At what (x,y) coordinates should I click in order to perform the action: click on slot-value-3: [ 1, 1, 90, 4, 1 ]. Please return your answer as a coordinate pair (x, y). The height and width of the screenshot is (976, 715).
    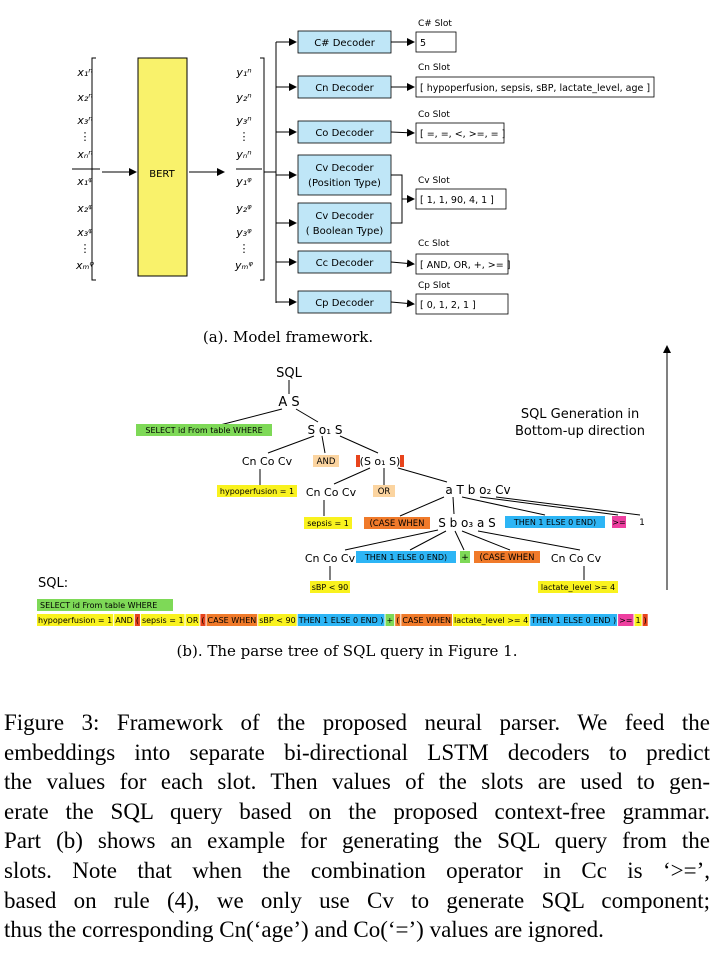
    Looking at the image, I should click on (457, 200).